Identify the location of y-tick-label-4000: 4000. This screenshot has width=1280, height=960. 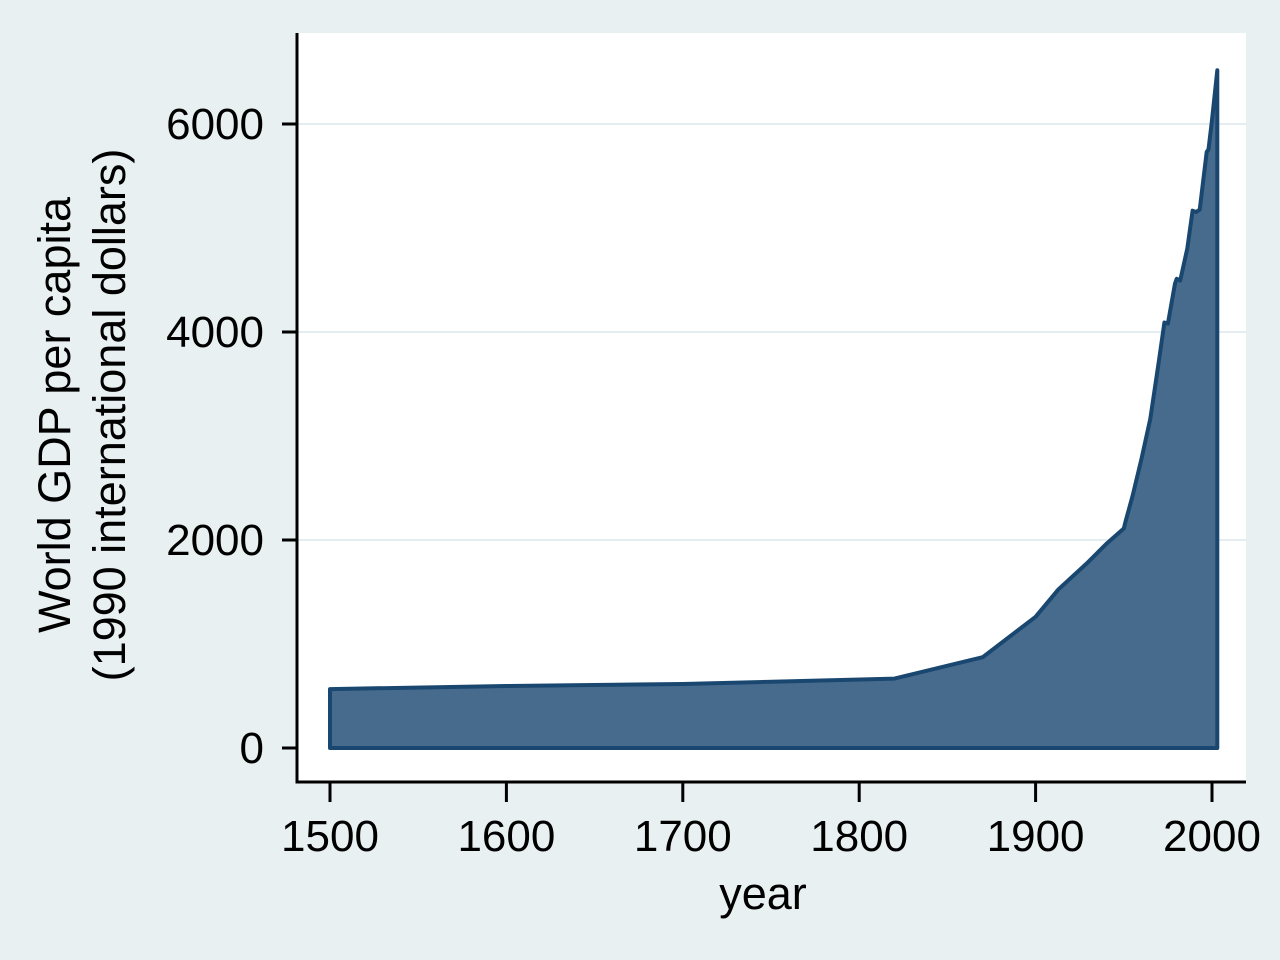
(215, 332).